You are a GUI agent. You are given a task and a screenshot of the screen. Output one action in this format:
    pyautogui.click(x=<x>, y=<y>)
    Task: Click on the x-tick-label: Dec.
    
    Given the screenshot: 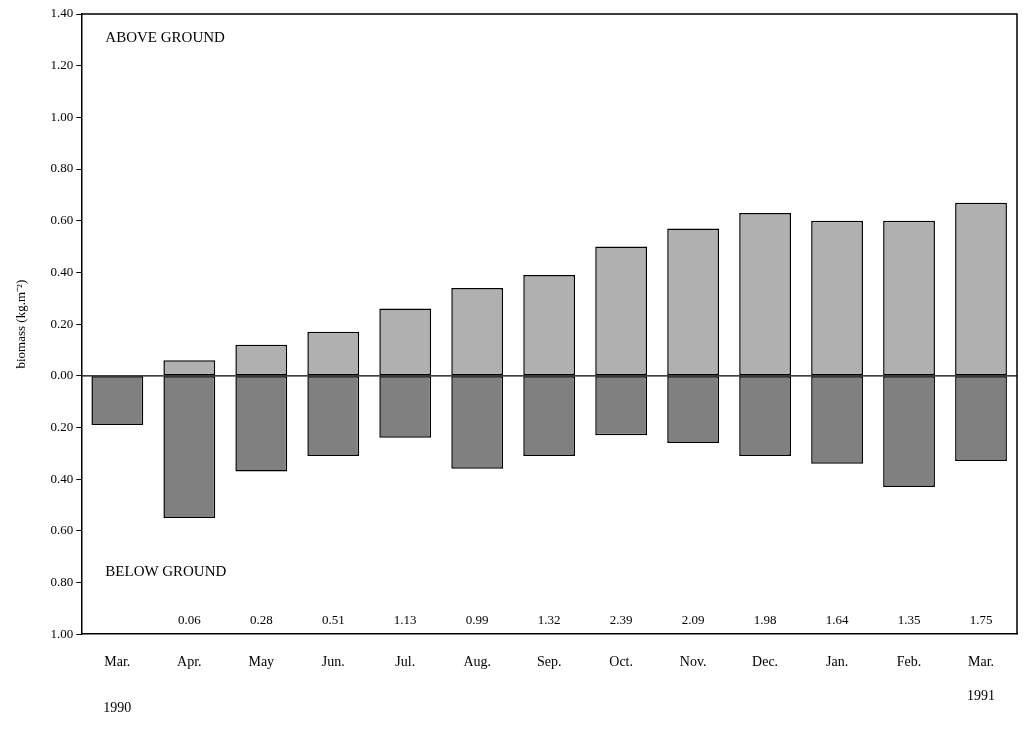 What is the action you would take?
    pyautogui.click(x=765, y=662)
    